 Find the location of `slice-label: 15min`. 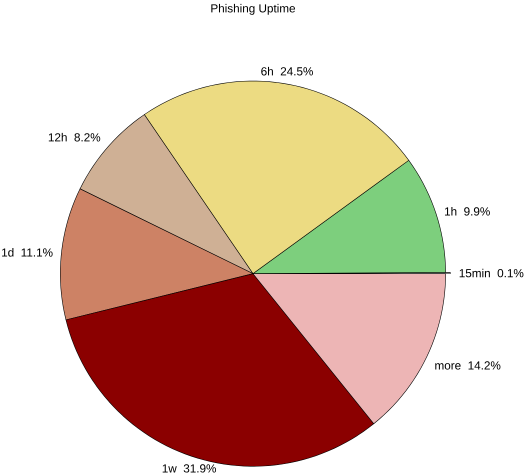

slice-label: 15min is located at coordinates (475, 273).